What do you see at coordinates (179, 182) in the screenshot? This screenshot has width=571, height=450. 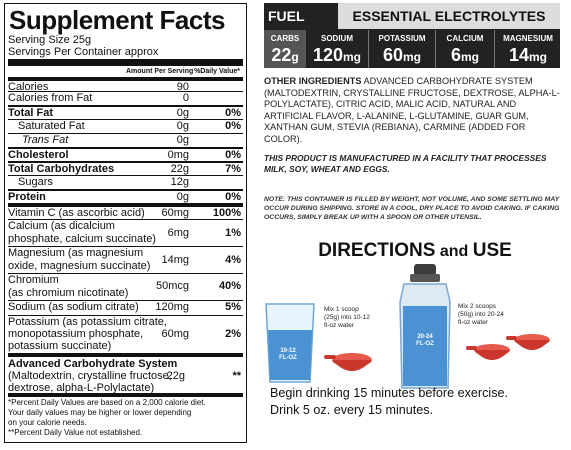 I see `row-amount: 12g` at bounding box center [179, 182].